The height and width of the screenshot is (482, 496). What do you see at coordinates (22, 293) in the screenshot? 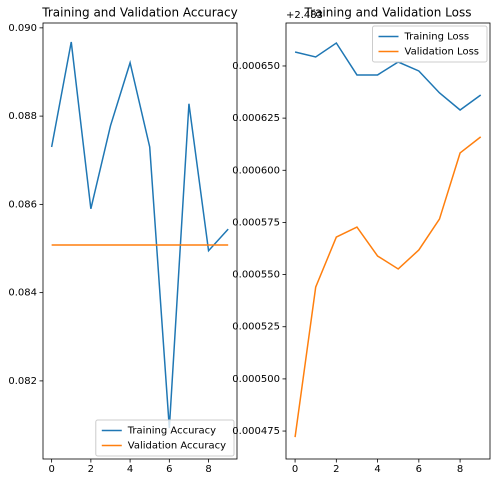
I see `y-tick-label: 0.084` at bounding box center [22, 293].